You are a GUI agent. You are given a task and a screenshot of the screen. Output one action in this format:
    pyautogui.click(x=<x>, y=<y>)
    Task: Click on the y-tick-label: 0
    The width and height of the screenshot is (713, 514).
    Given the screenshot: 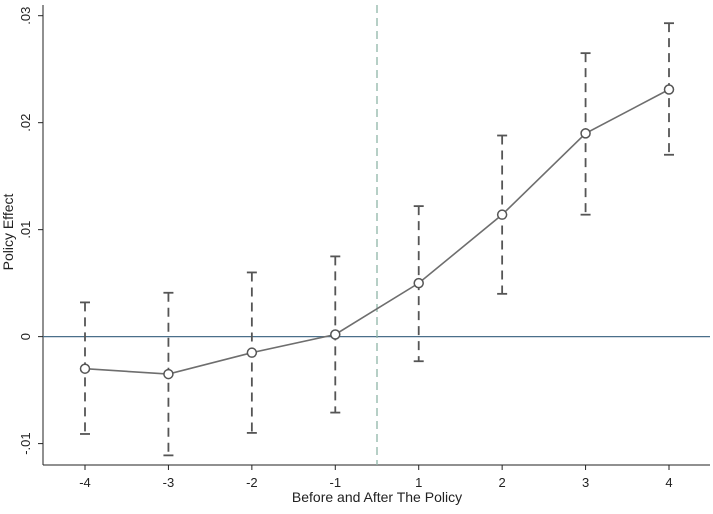 What is the action you would take?
    pyautogui.click(x=25, y=336)
    